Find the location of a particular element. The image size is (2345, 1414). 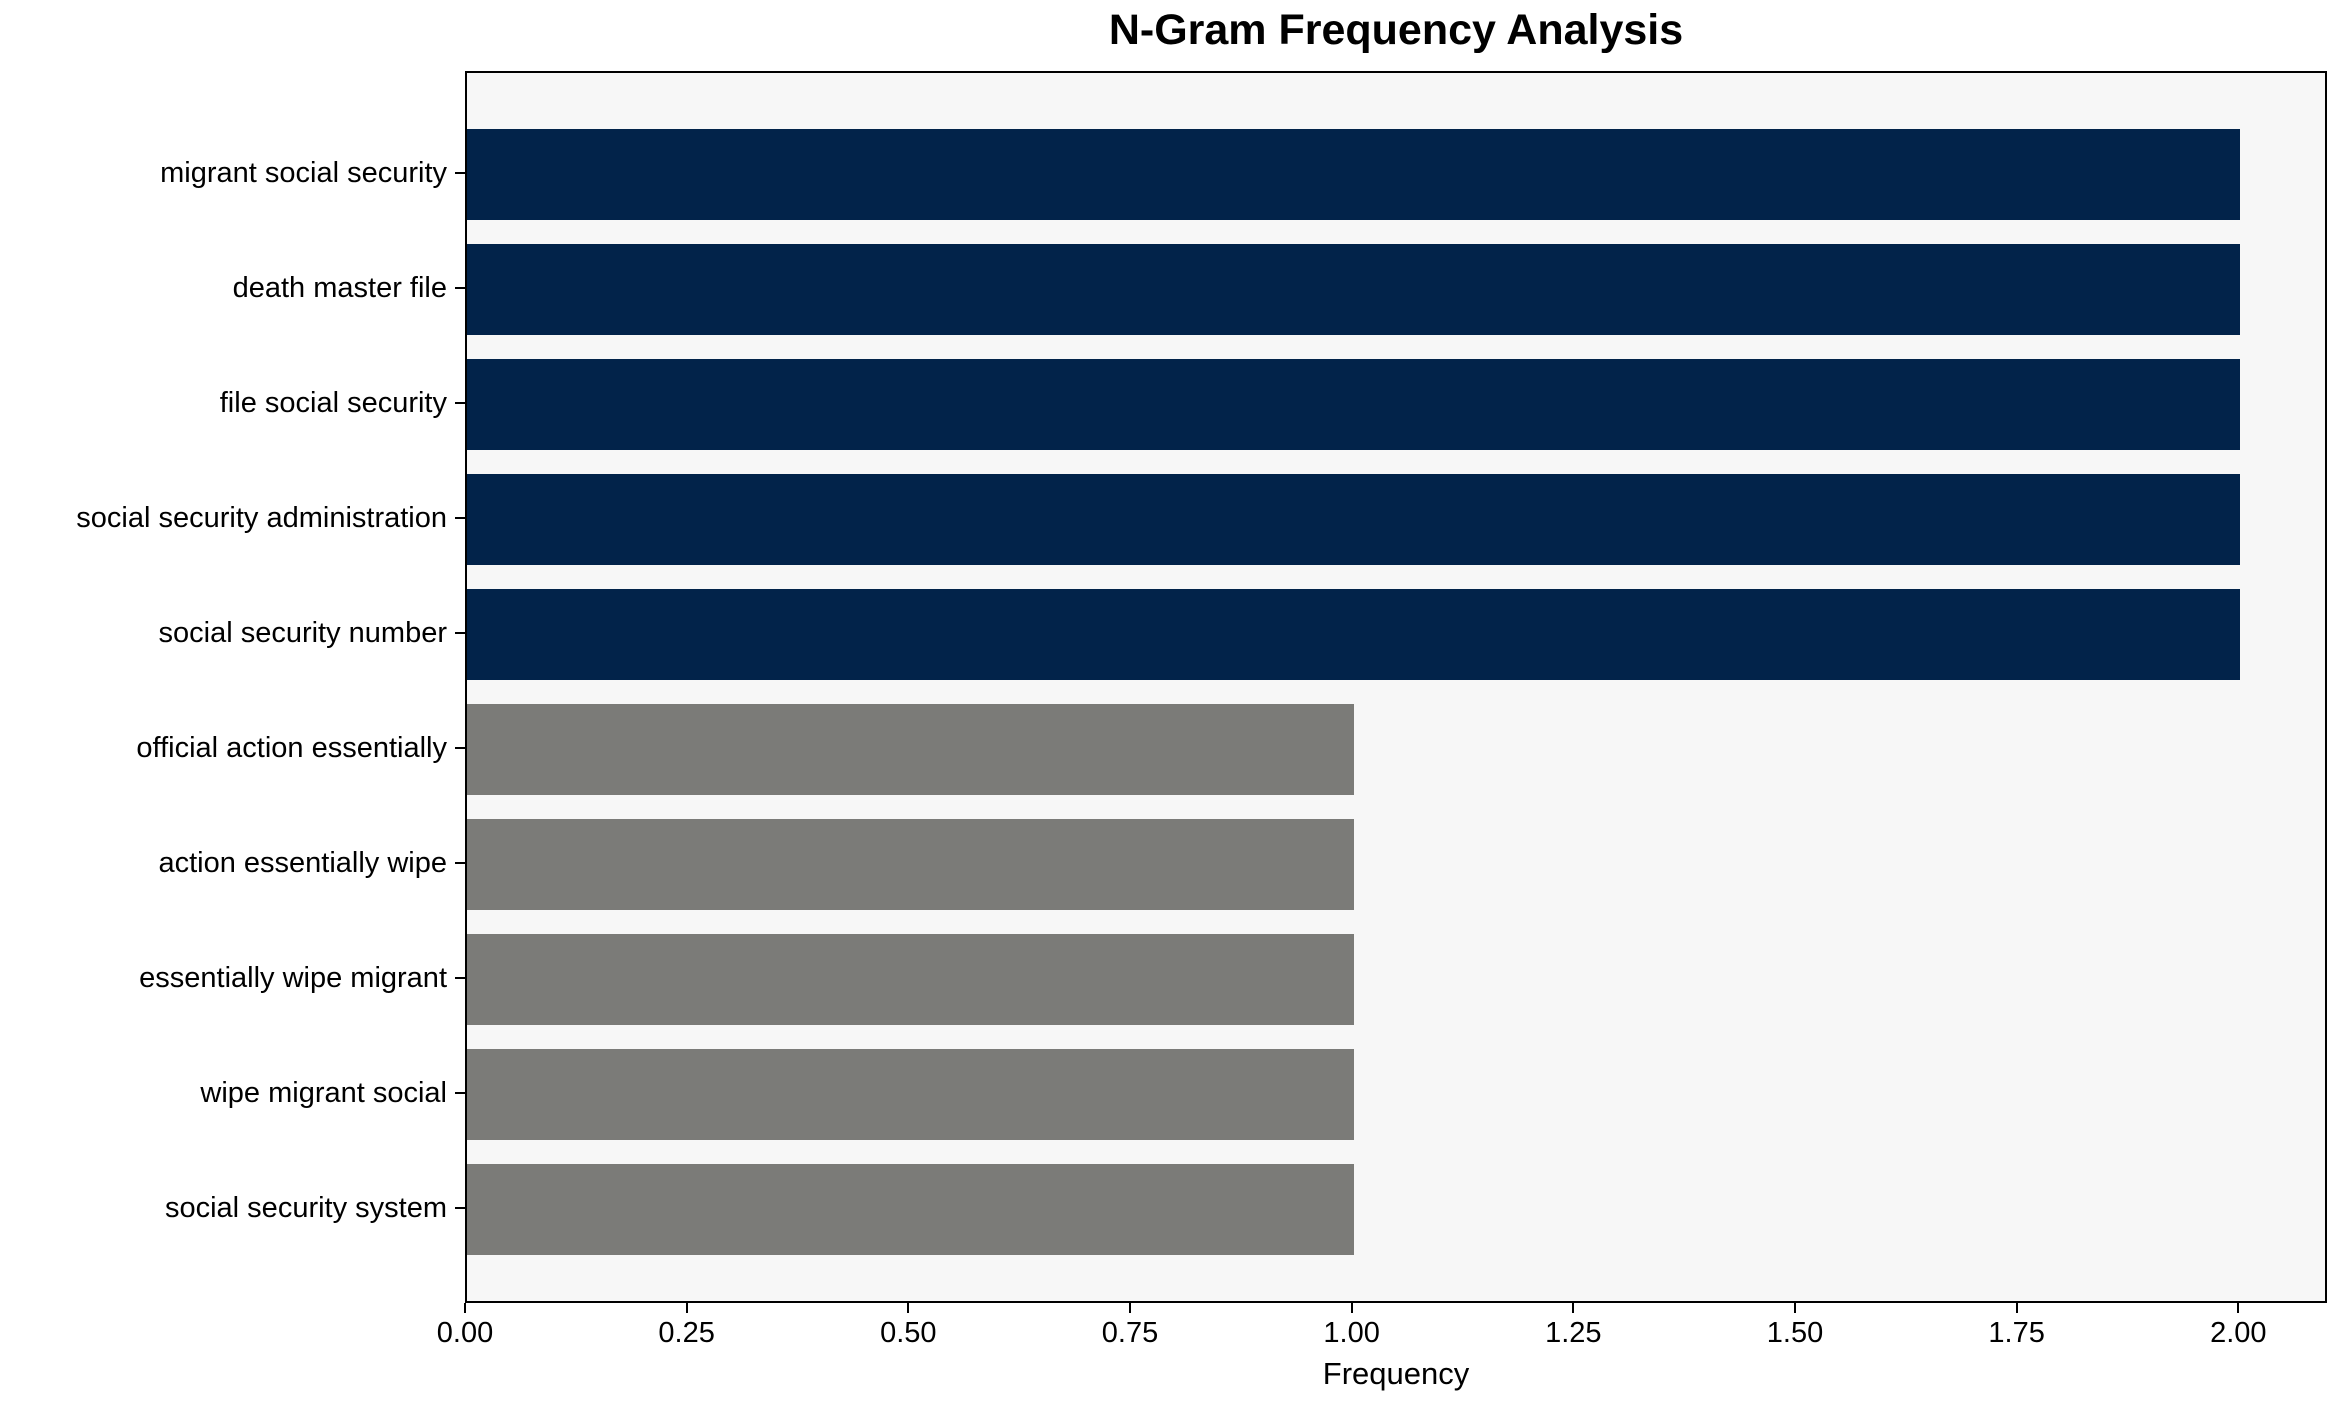

bar-social-security-number is located at coordinates (1354, 634).